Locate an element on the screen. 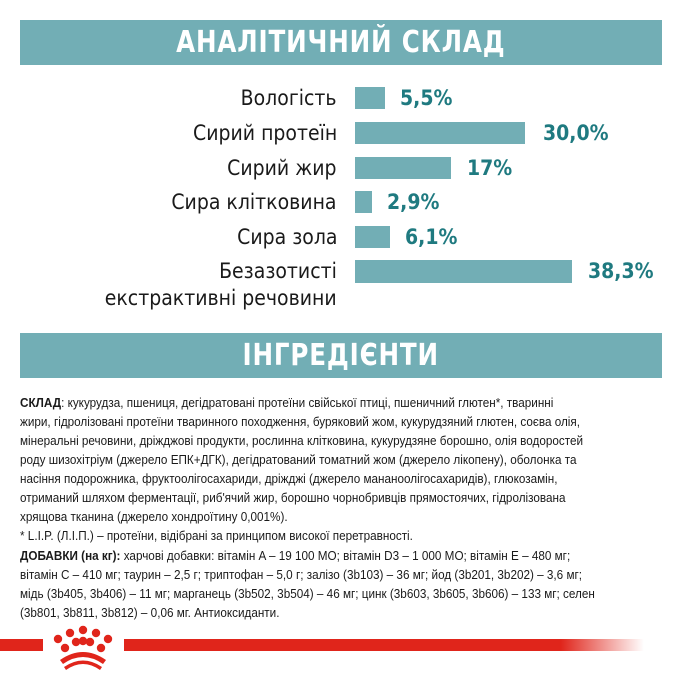  footer-red-line-left is located at coordinates (21, 645).